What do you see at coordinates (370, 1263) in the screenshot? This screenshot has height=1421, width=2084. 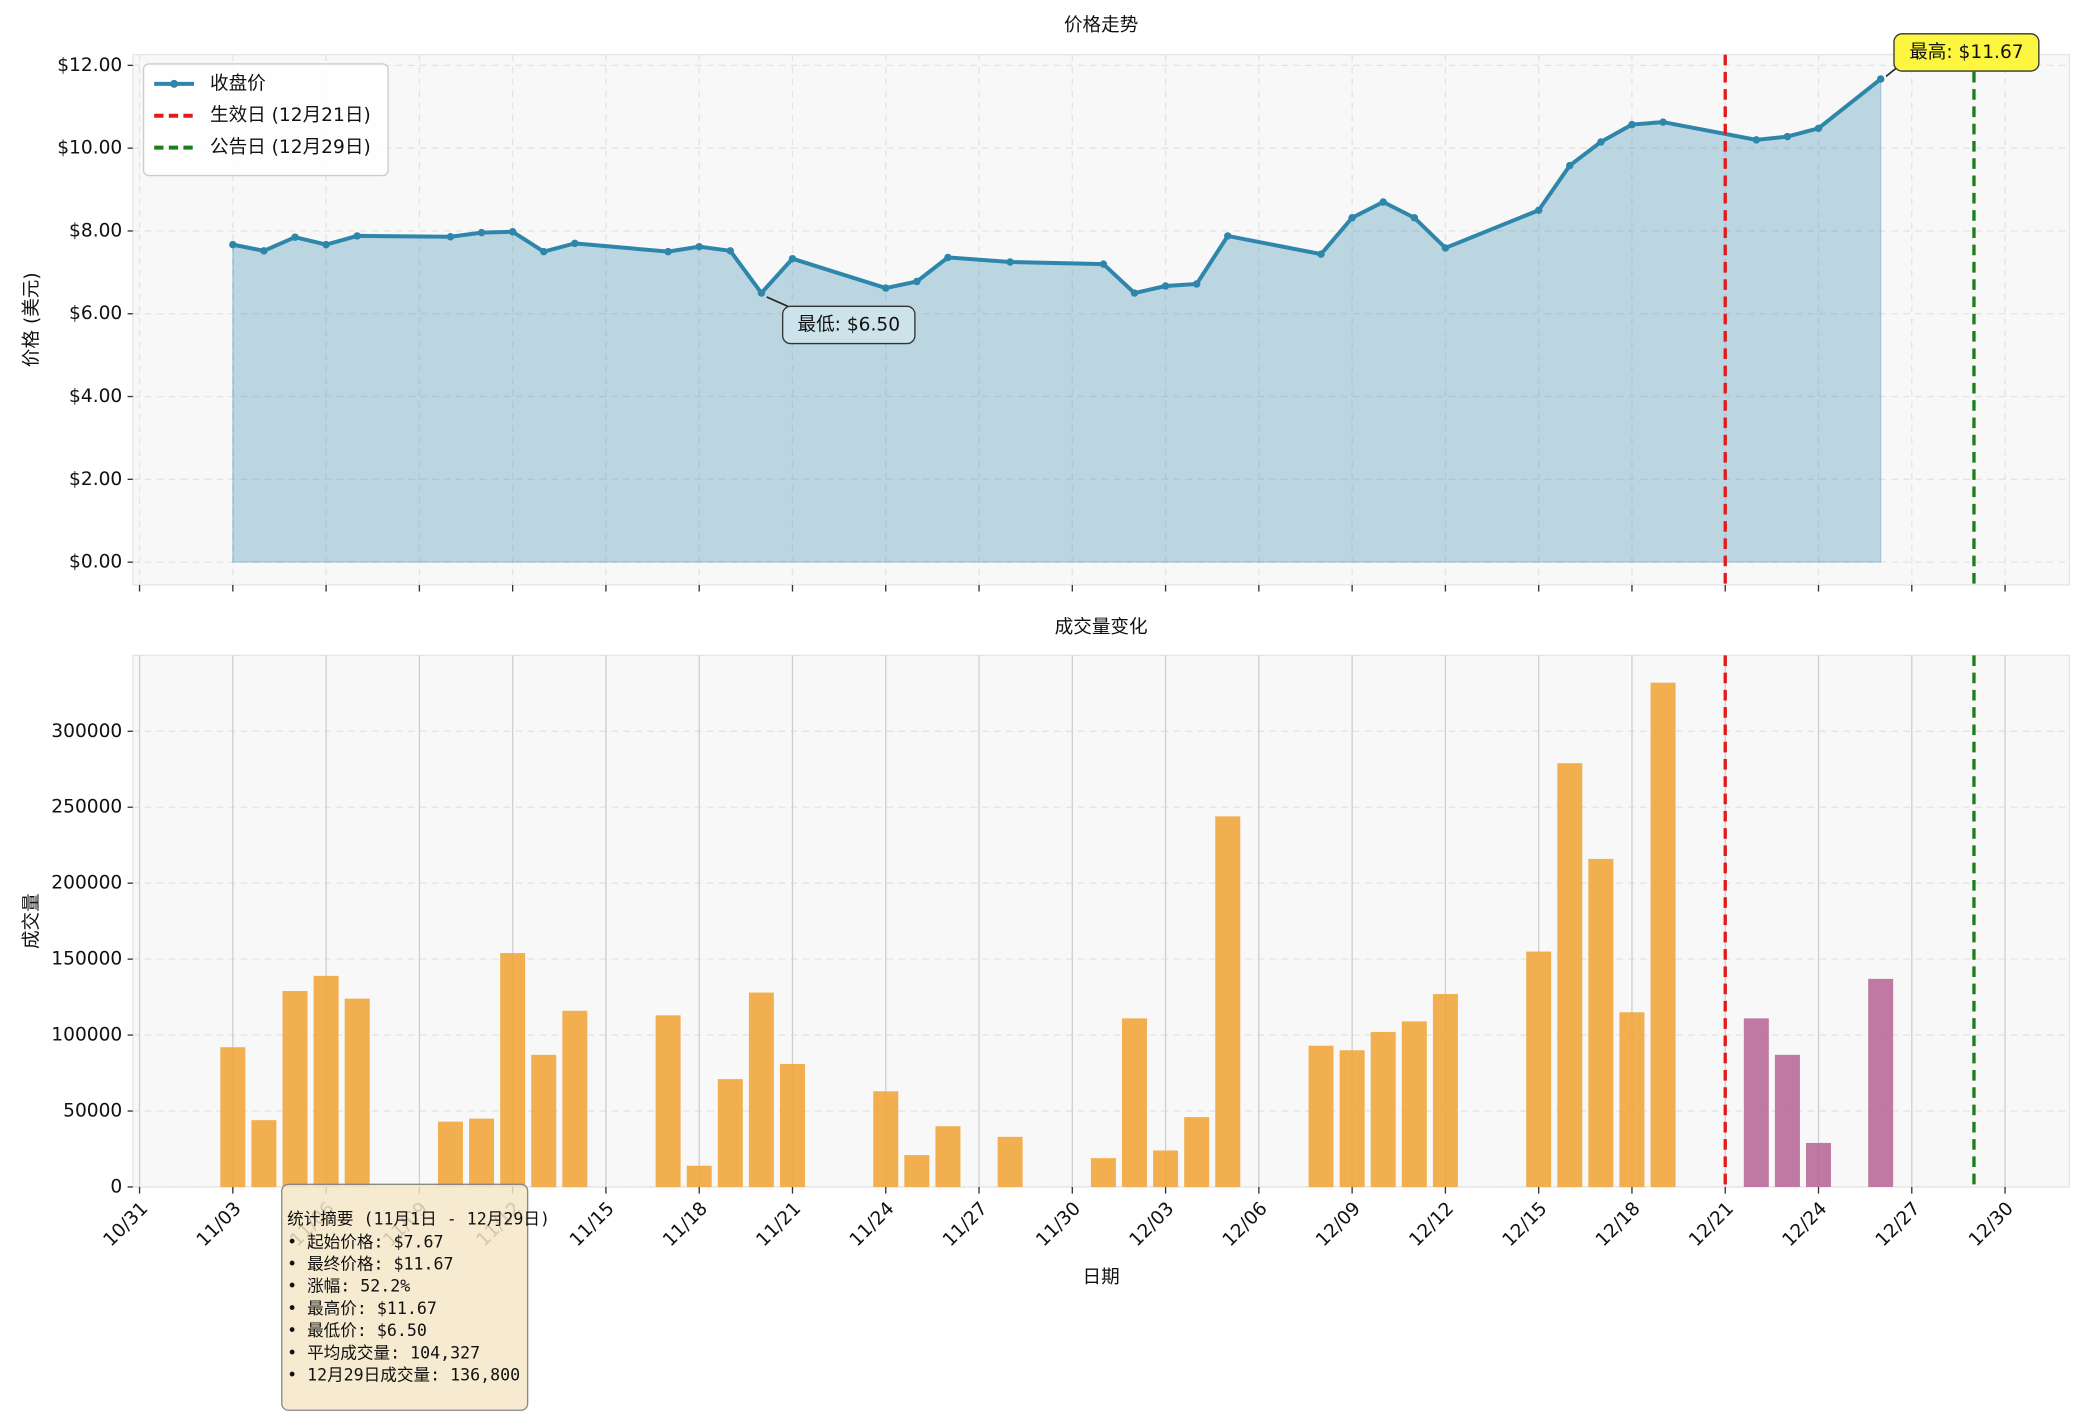 I see `stats-line: • 最终价格: $11.67` at bounding box center [370, 1263].